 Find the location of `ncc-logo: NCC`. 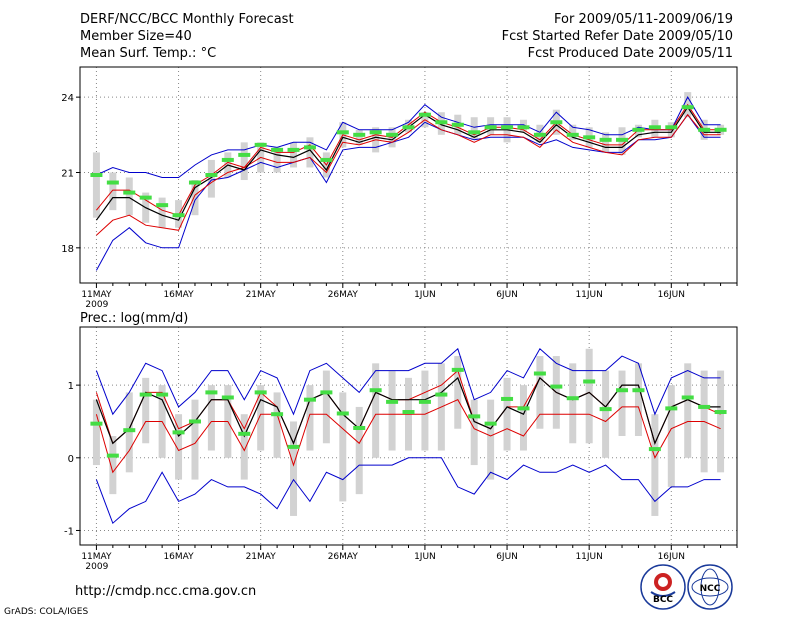

ncc-logo: NCC is located at coordinates (710, 587).